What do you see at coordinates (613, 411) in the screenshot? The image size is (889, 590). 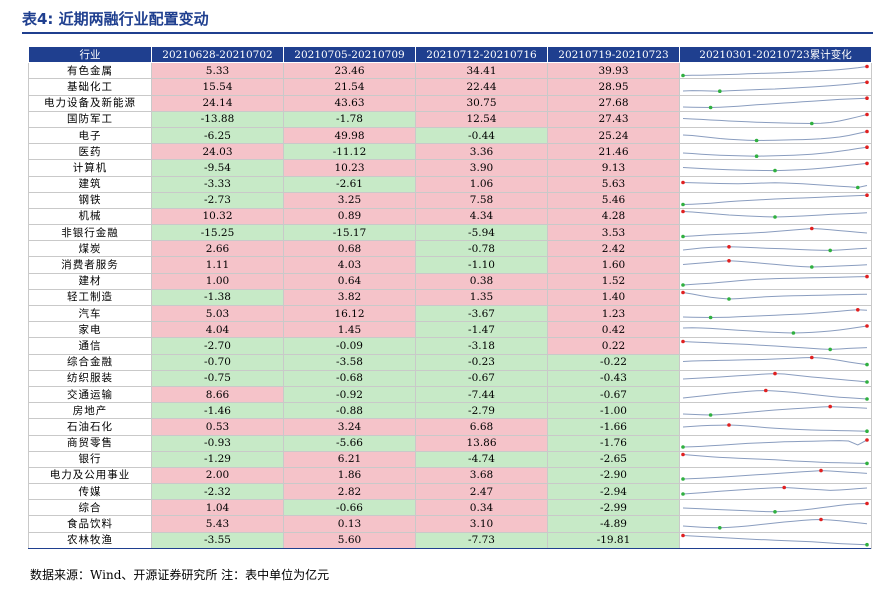 I see `value-cell-w4: -1.00` at bounding box center [613, 411].